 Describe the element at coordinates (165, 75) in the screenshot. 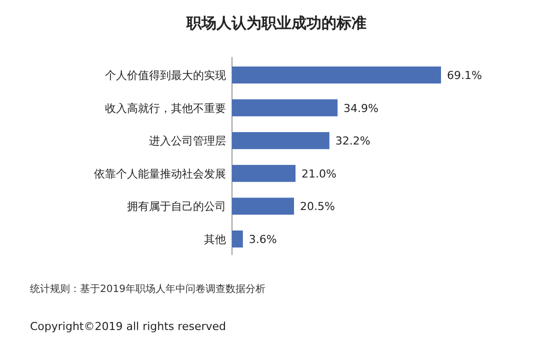

I see `y-tick-label: 个人价值得到最大的实现` at that location.